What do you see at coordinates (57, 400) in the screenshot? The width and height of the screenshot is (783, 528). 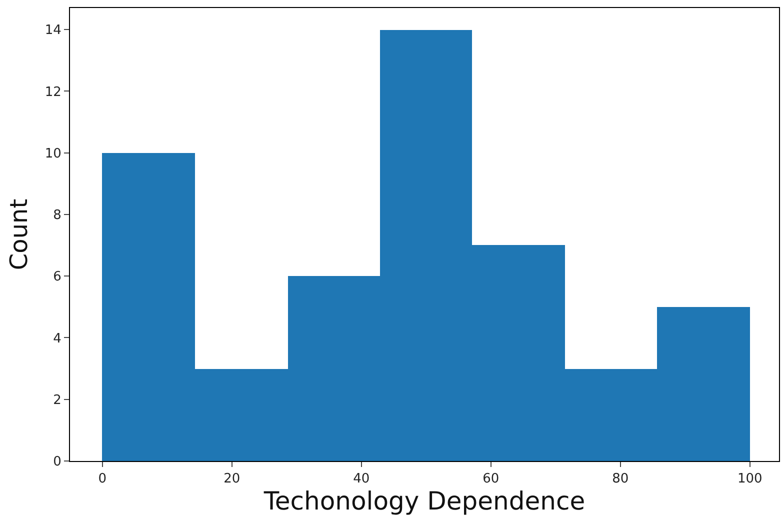 I see `y-tick-label: 2` at bounding box center [57, 400].